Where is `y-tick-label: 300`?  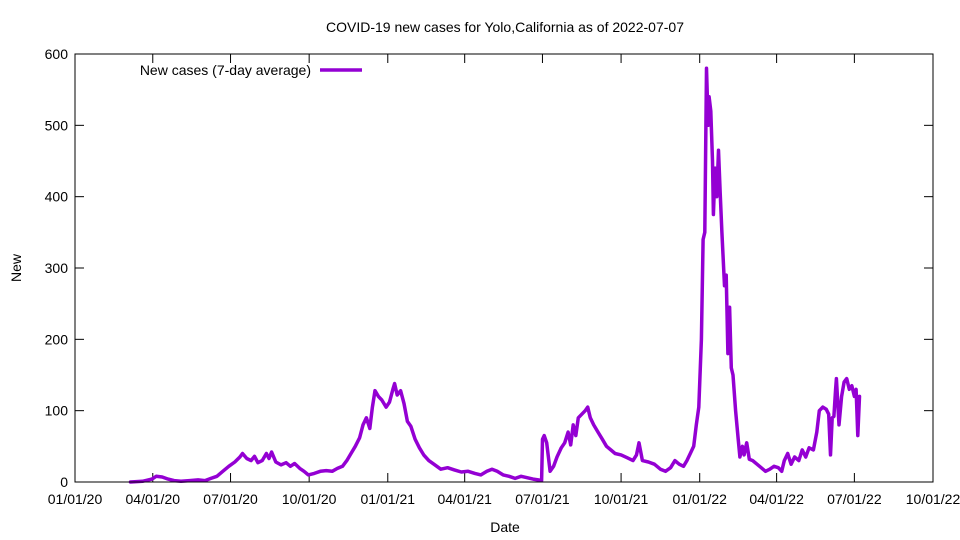 y-tick-label: 300 is located at coordinates (57, 268).